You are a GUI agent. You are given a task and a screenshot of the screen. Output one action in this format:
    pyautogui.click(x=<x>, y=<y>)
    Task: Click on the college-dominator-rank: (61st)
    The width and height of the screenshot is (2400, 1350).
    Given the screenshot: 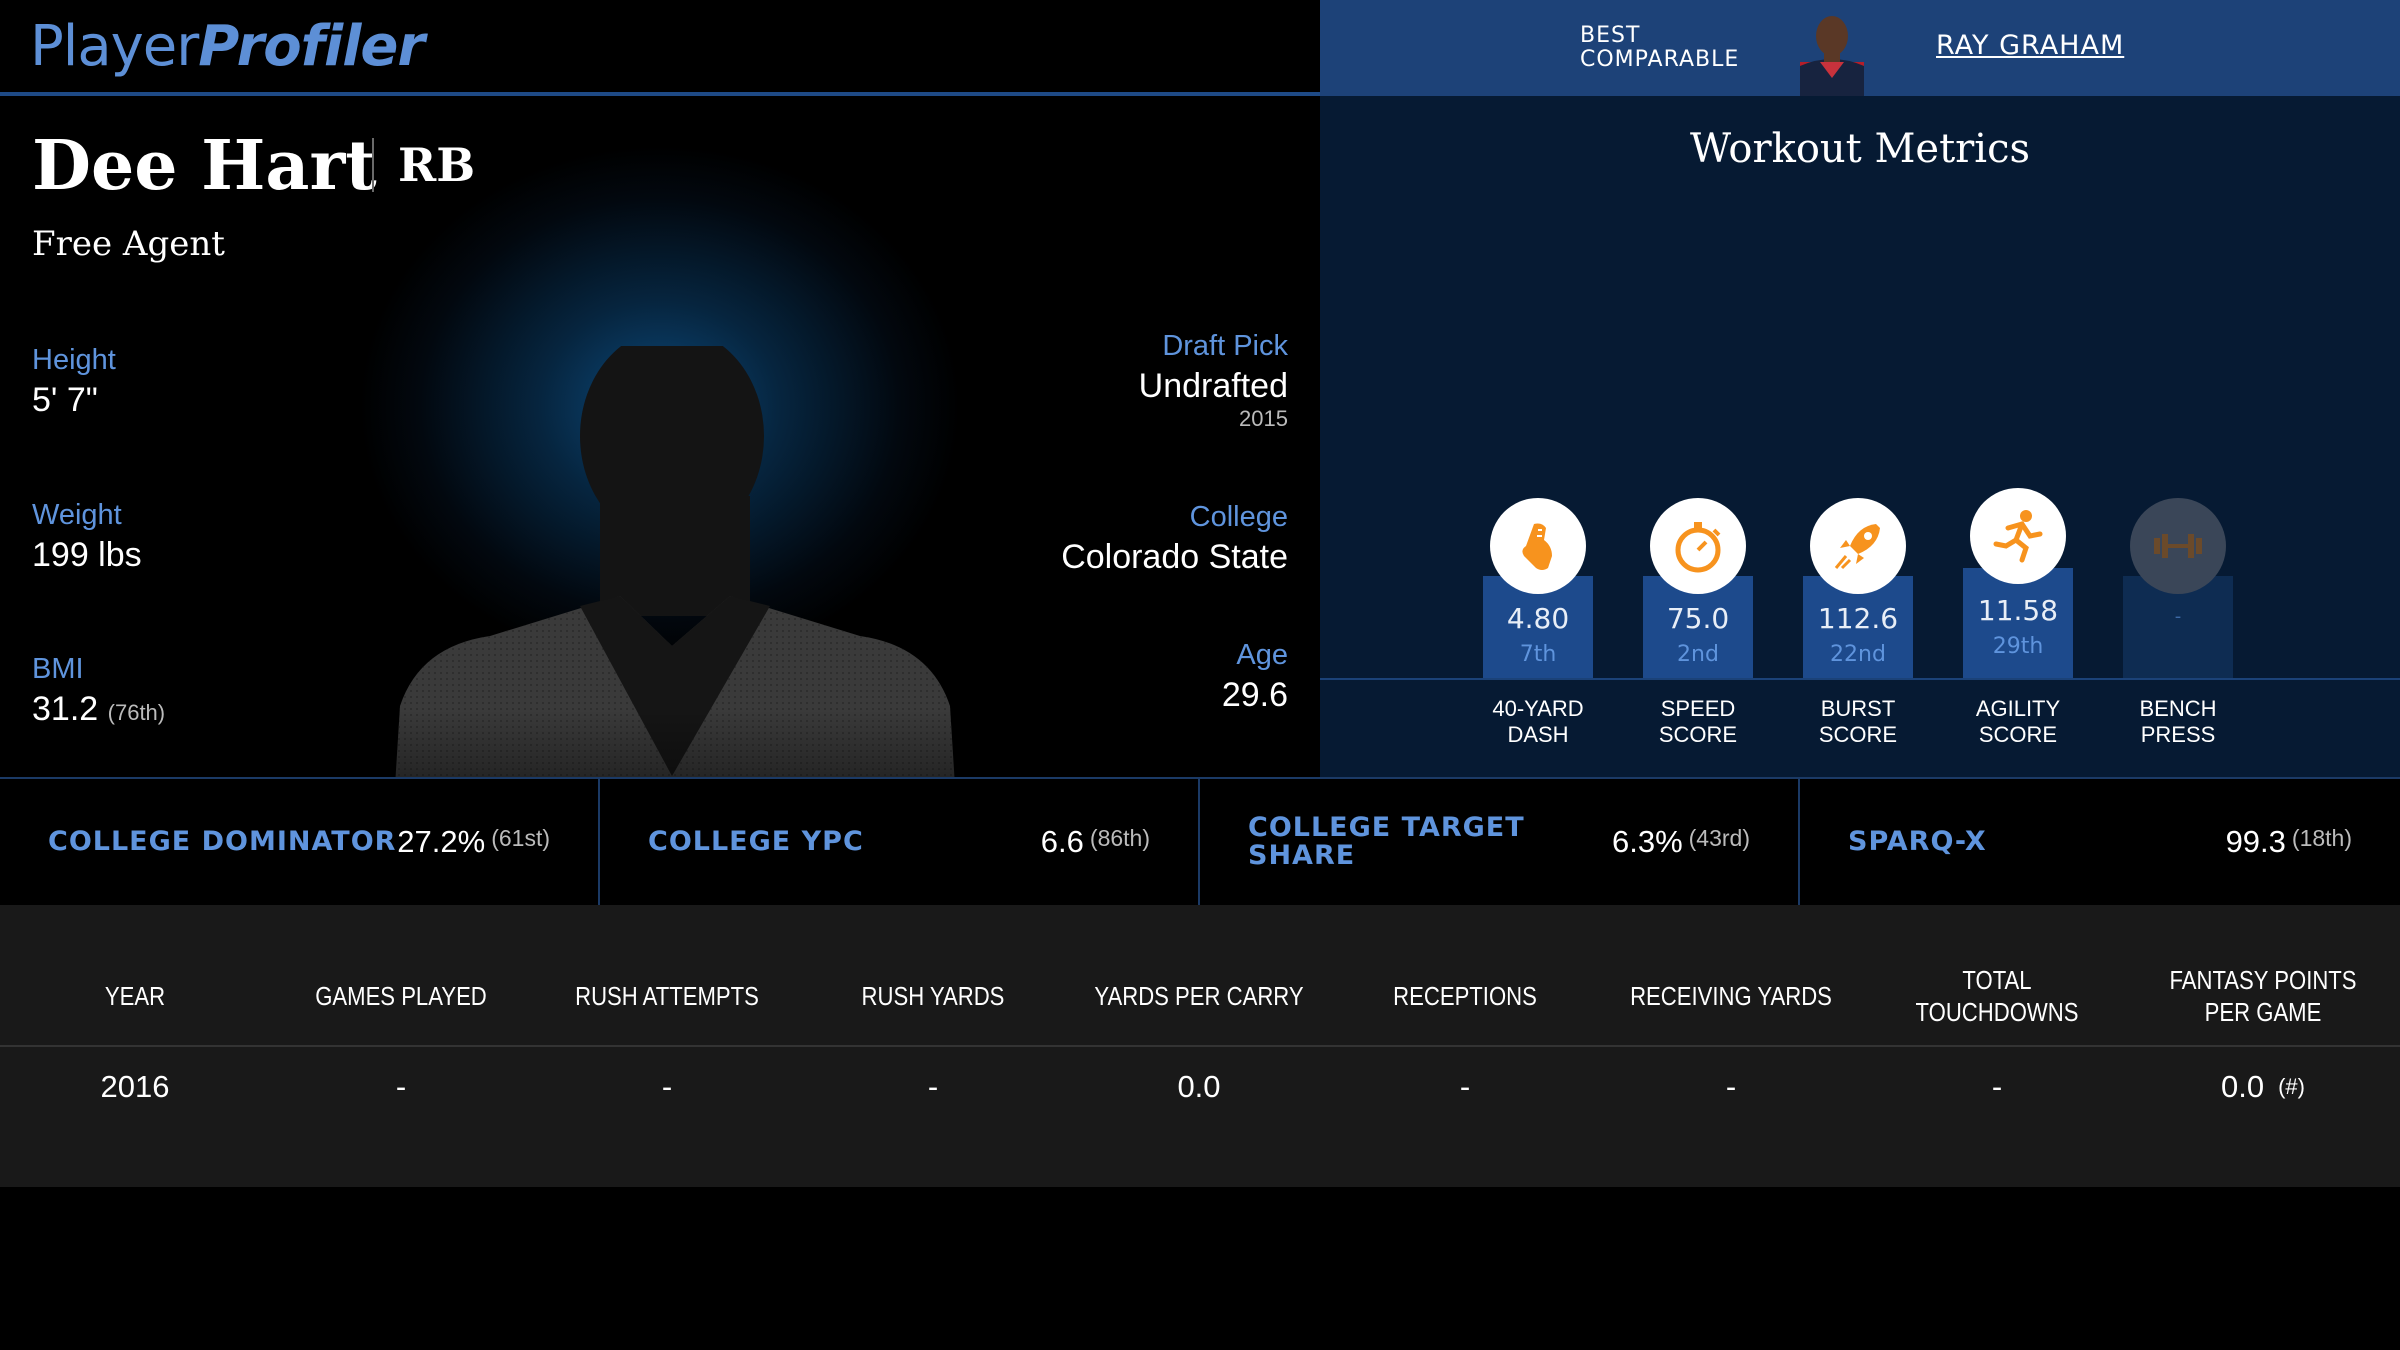 What is the action you would take?
    pyautogui.click(x=520, y=837)
    